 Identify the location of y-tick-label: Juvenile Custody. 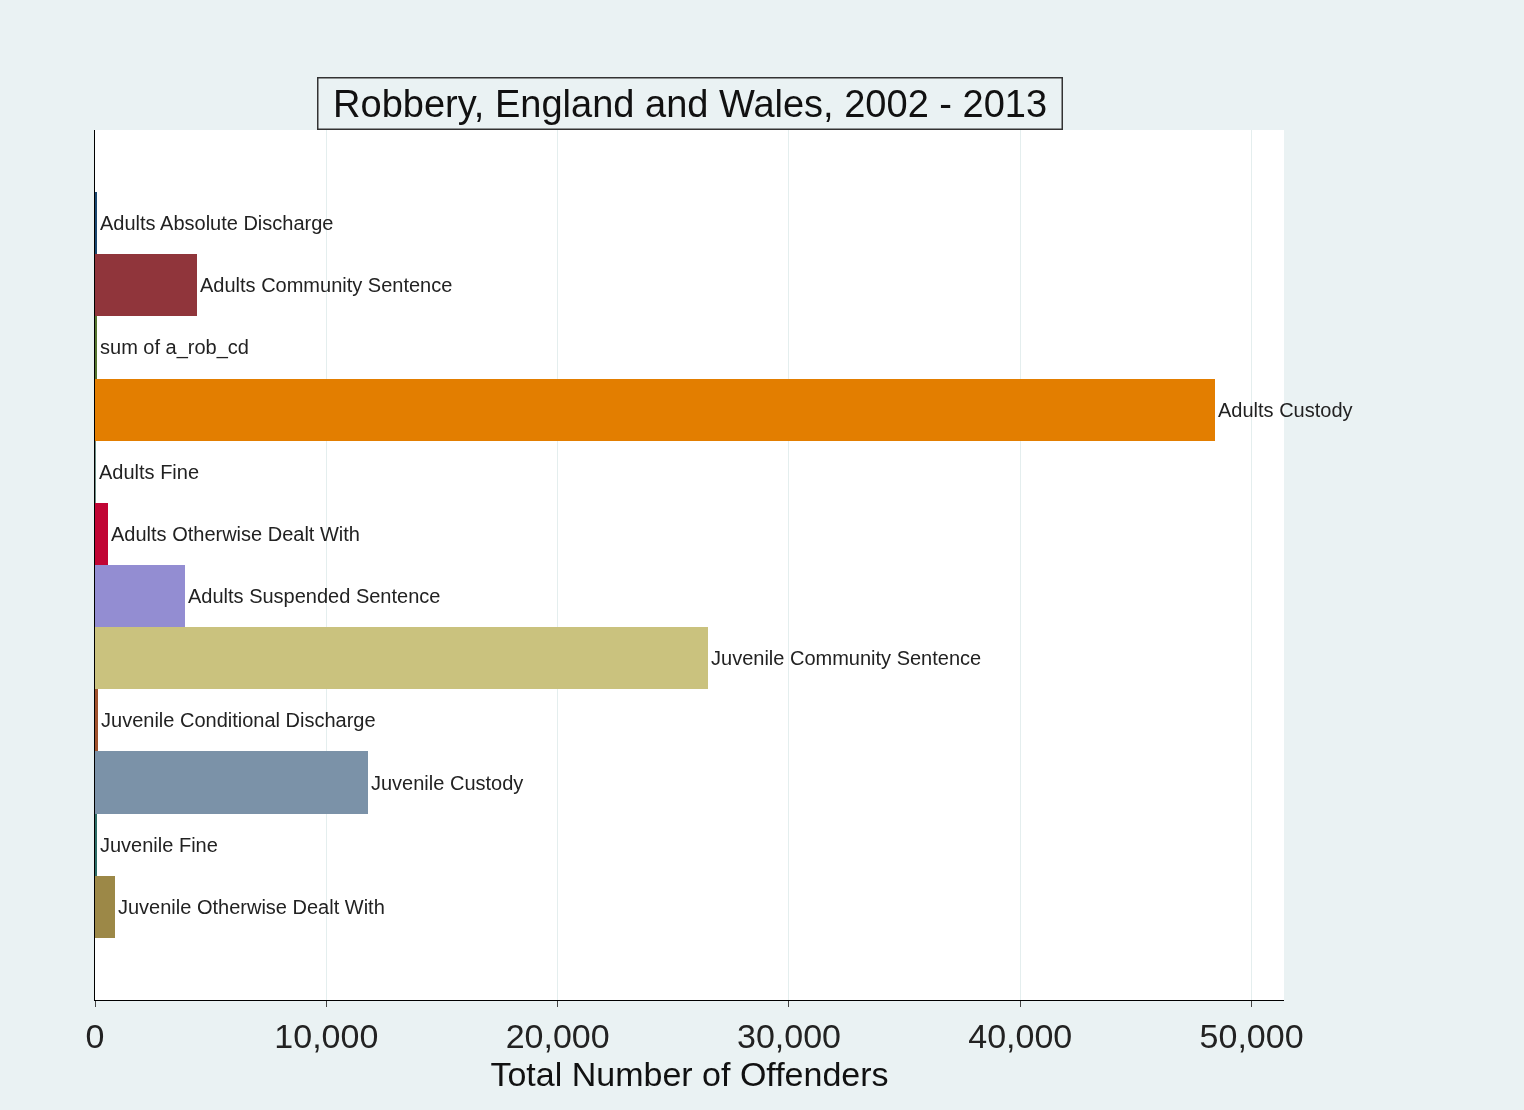
(447, 782).